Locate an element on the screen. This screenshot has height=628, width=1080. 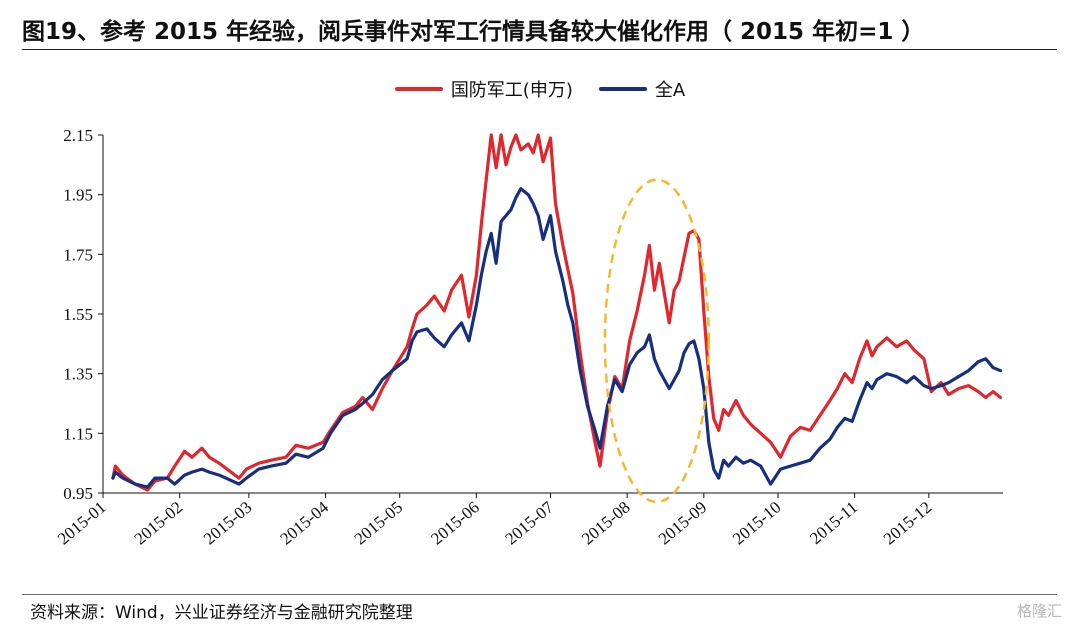
x-tick-label: 2015-06 is located at coordinates (455, 523).